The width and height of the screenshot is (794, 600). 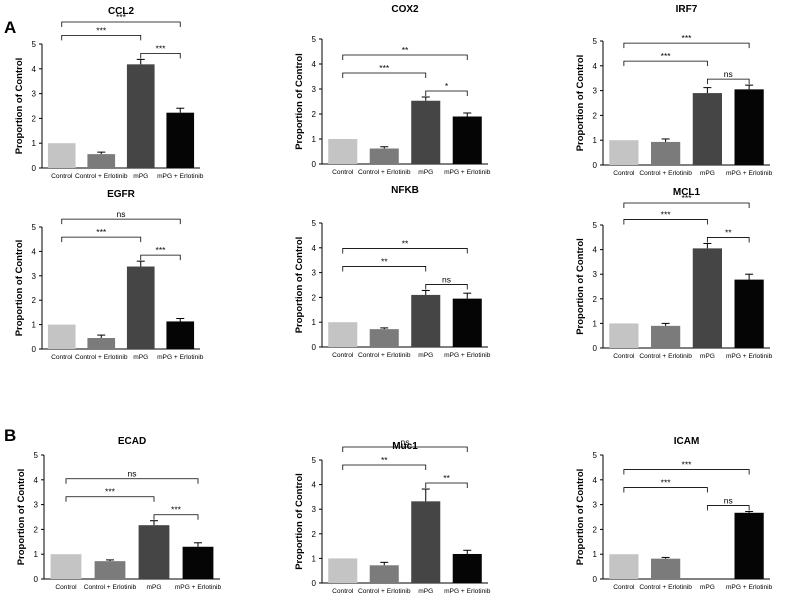 I want to click on chart-title: ECAD, so click(x=132, y=441).